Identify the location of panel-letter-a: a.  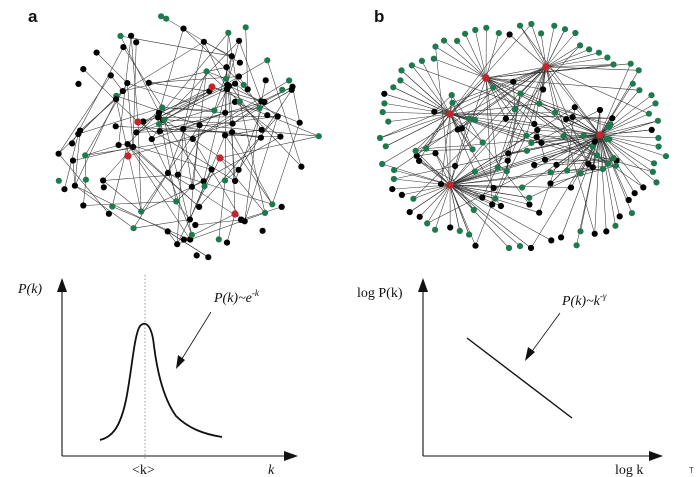
(33, 16).